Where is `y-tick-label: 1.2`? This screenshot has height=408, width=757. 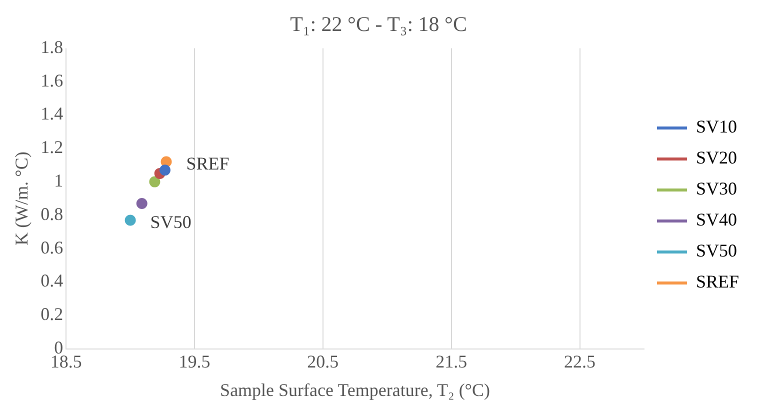 y-tick-label: 1.2 is located at coordinates (52, 147).